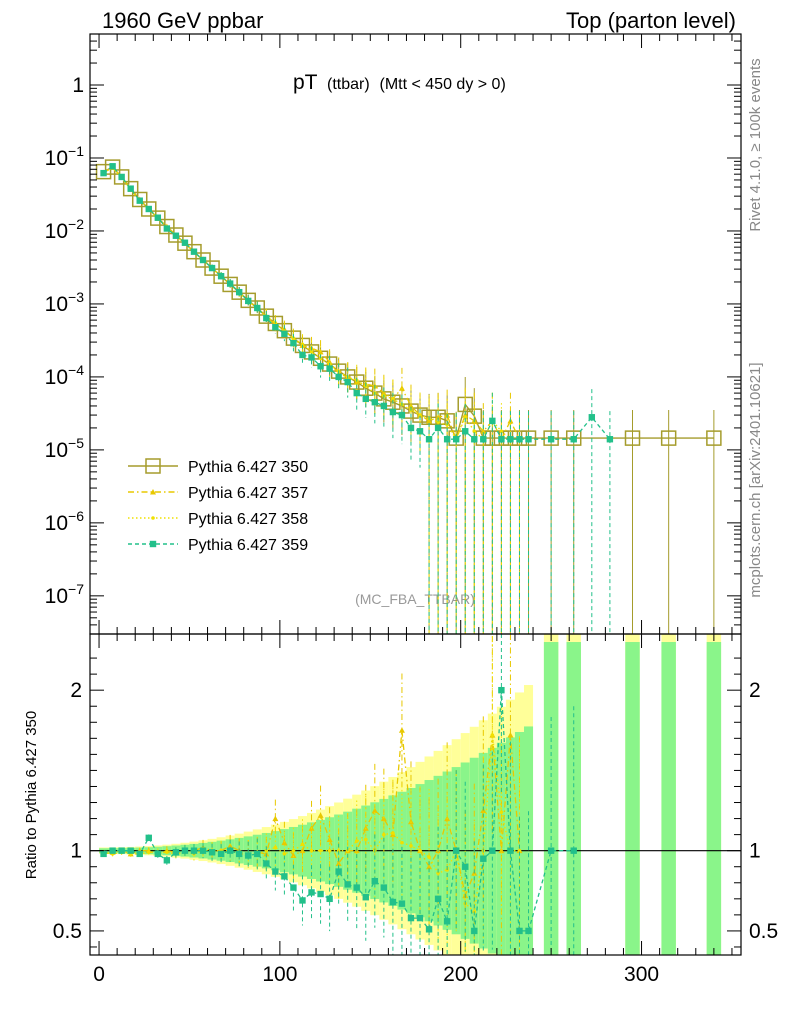 The width and height of the screenshot is (786, 1024). I want to click on y-tick-exp: −7, so click(76, 589).